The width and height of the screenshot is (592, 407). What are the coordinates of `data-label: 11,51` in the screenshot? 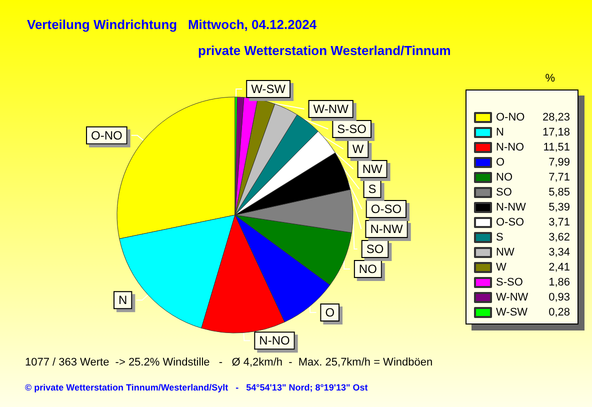 It's located at (556, 148).